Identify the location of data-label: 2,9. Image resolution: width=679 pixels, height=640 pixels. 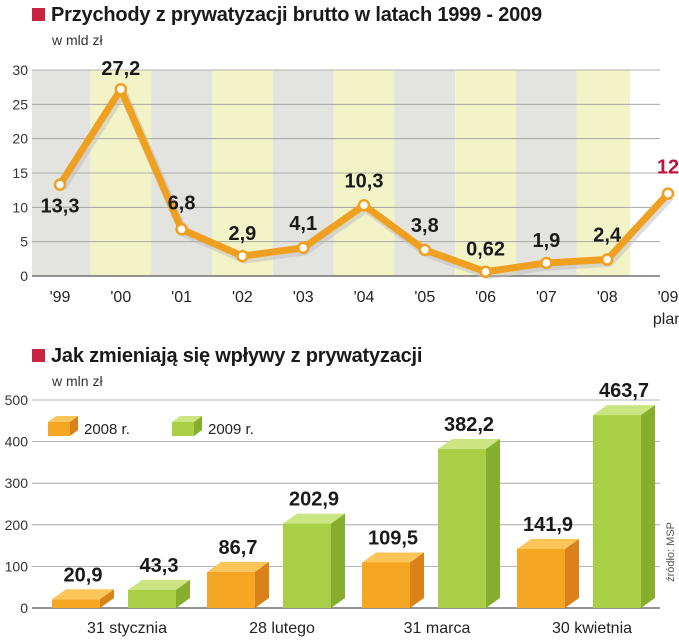
(242, 234).